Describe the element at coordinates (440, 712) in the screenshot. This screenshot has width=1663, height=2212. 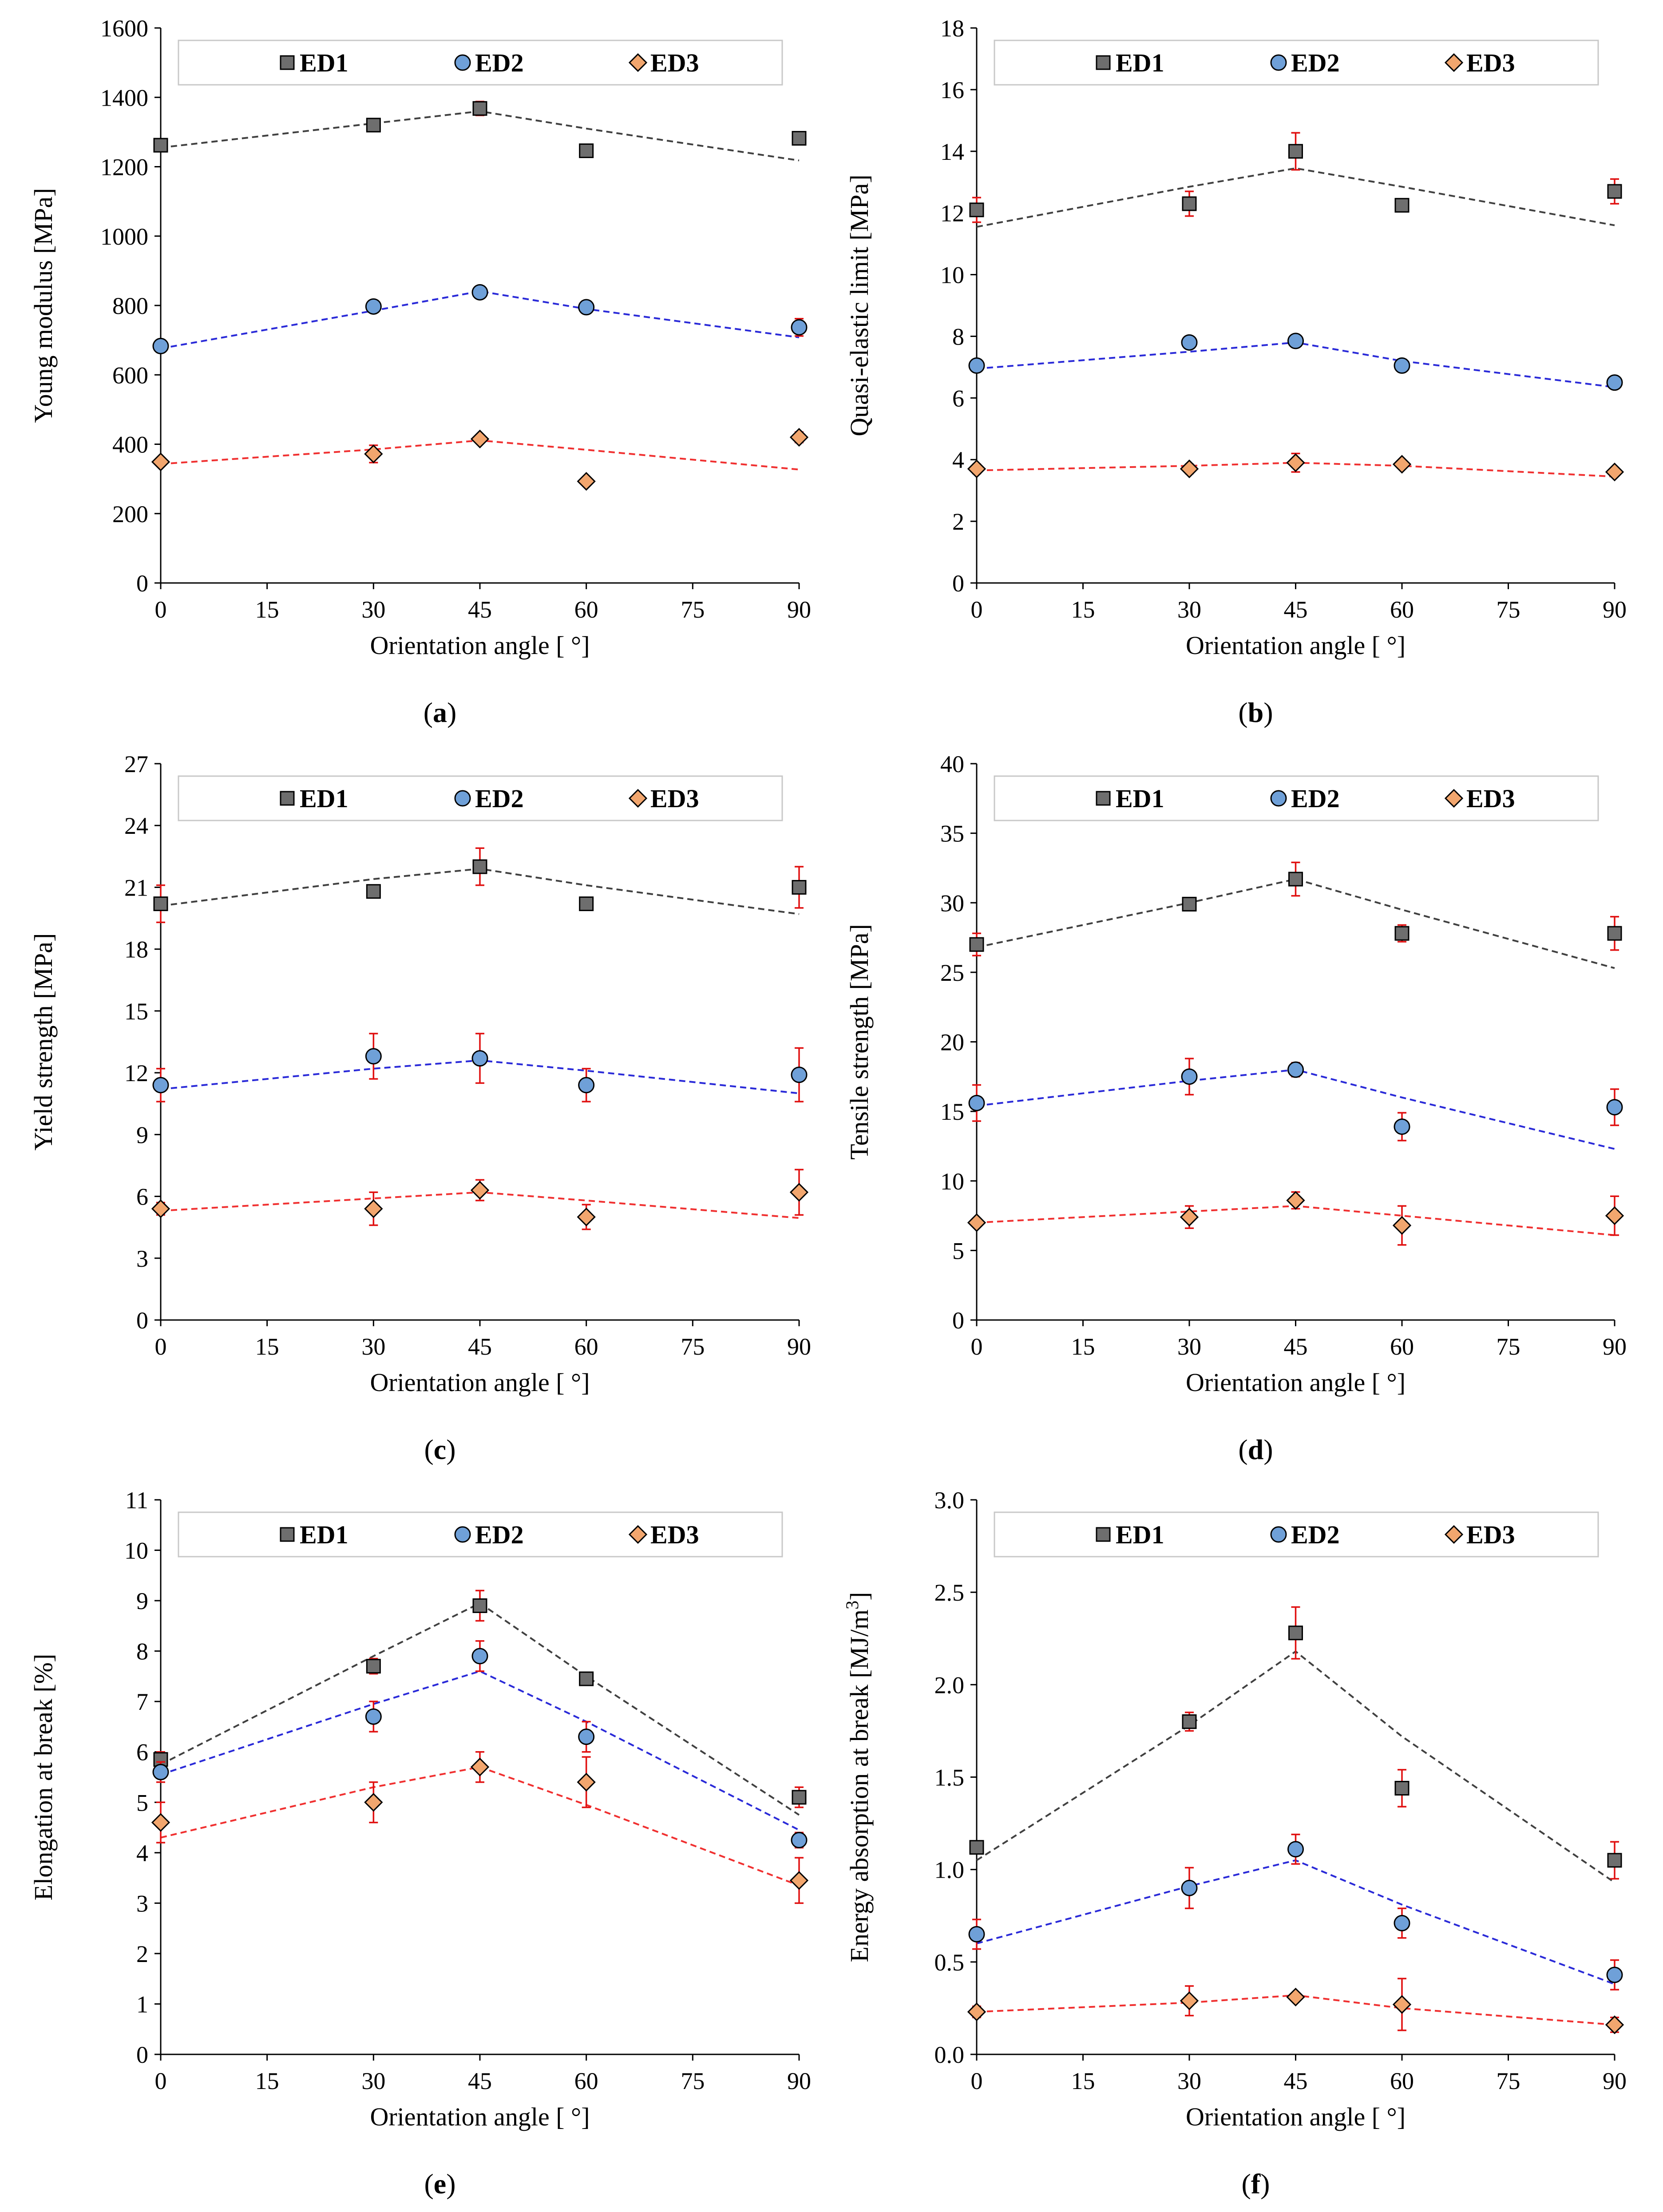
I see `panel-caption: (a)` at that location.